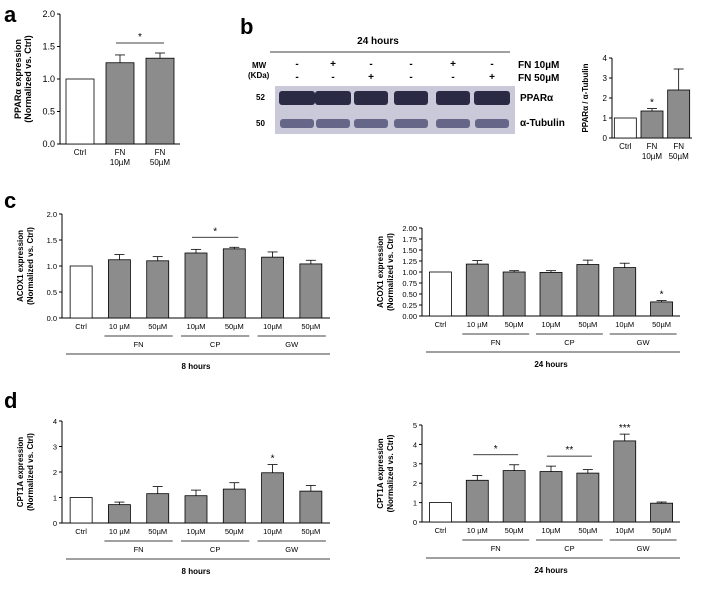  I want to click on blot-row-fn10-label: FN 10µM, so click(538, 65).